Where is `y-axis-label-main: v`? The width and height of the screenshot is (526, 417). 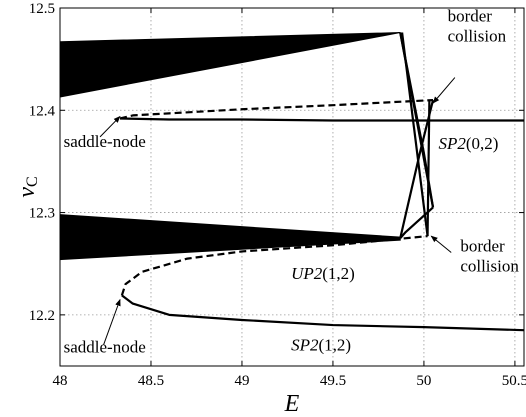 y-axis-label-main: v is located at coordinates (27, 192).